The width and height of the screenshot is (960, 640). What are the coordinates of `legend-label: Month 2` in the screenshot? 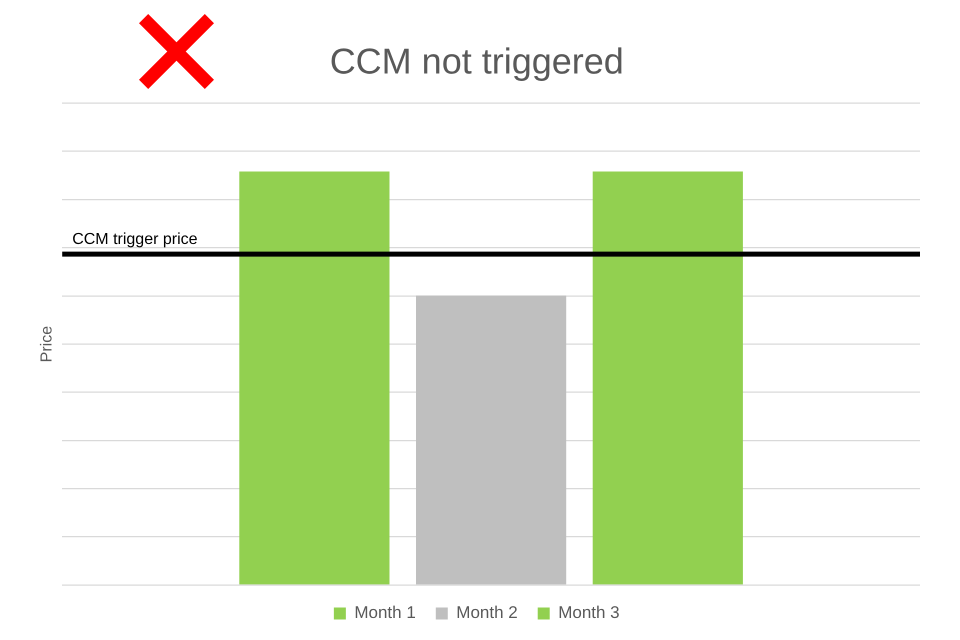 It's located at (487, 612).